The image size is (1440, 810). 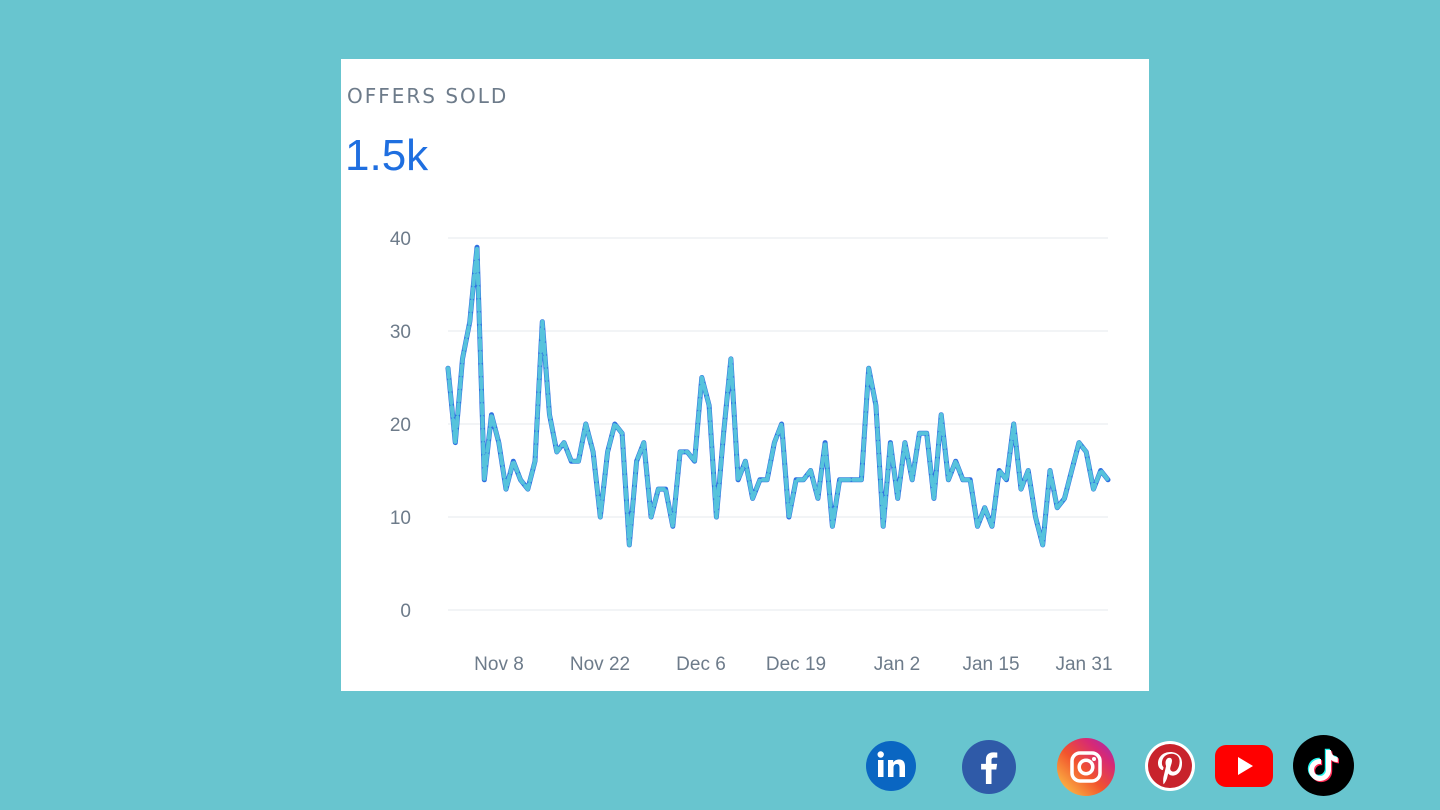 I want to click on metric-label: OFFERS SOLD, so click(x=428, y=96).